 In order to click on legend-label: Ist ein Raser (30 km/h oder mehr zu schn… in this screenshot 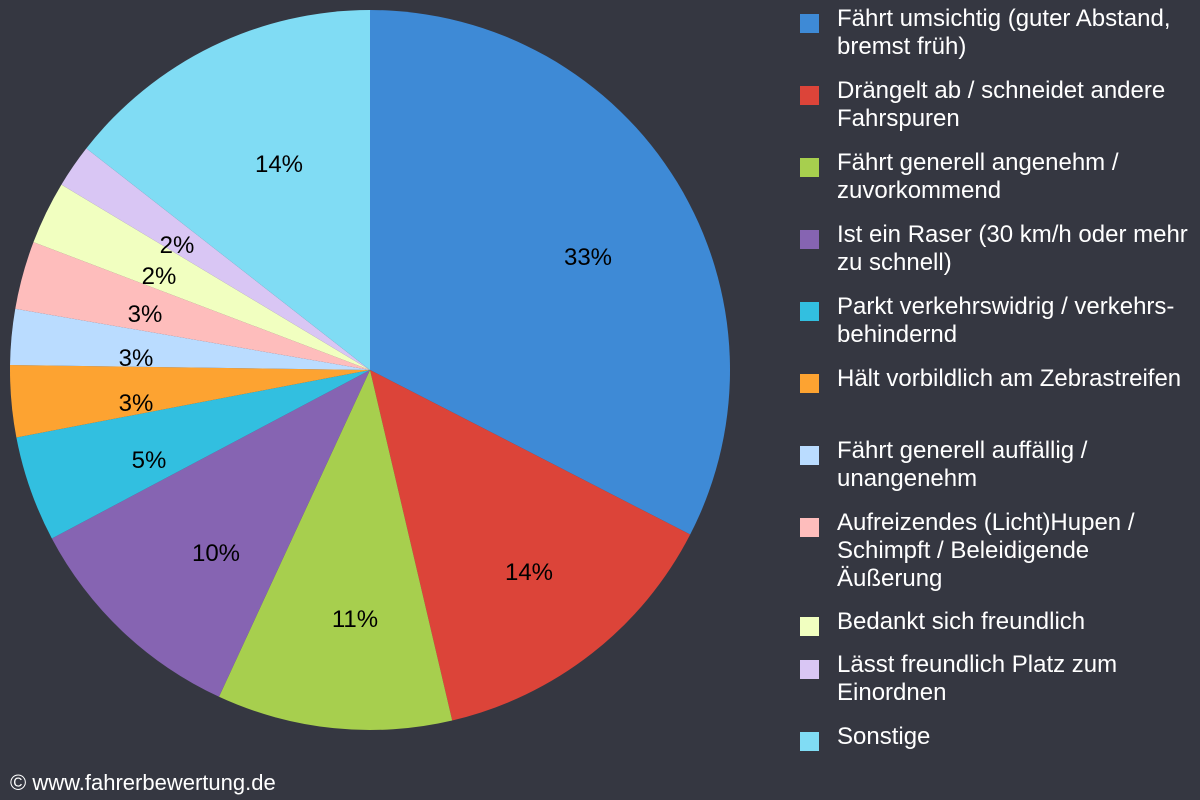, I will do `click(1012, 248)`.